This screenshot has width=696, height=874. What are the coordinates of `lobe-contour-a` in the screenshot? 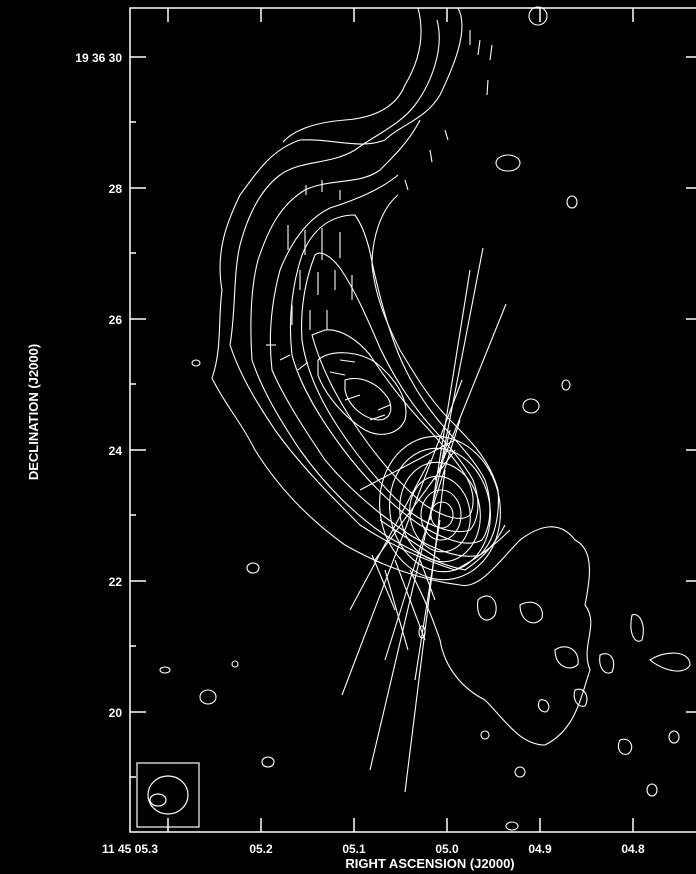 It's located at (362, 393).